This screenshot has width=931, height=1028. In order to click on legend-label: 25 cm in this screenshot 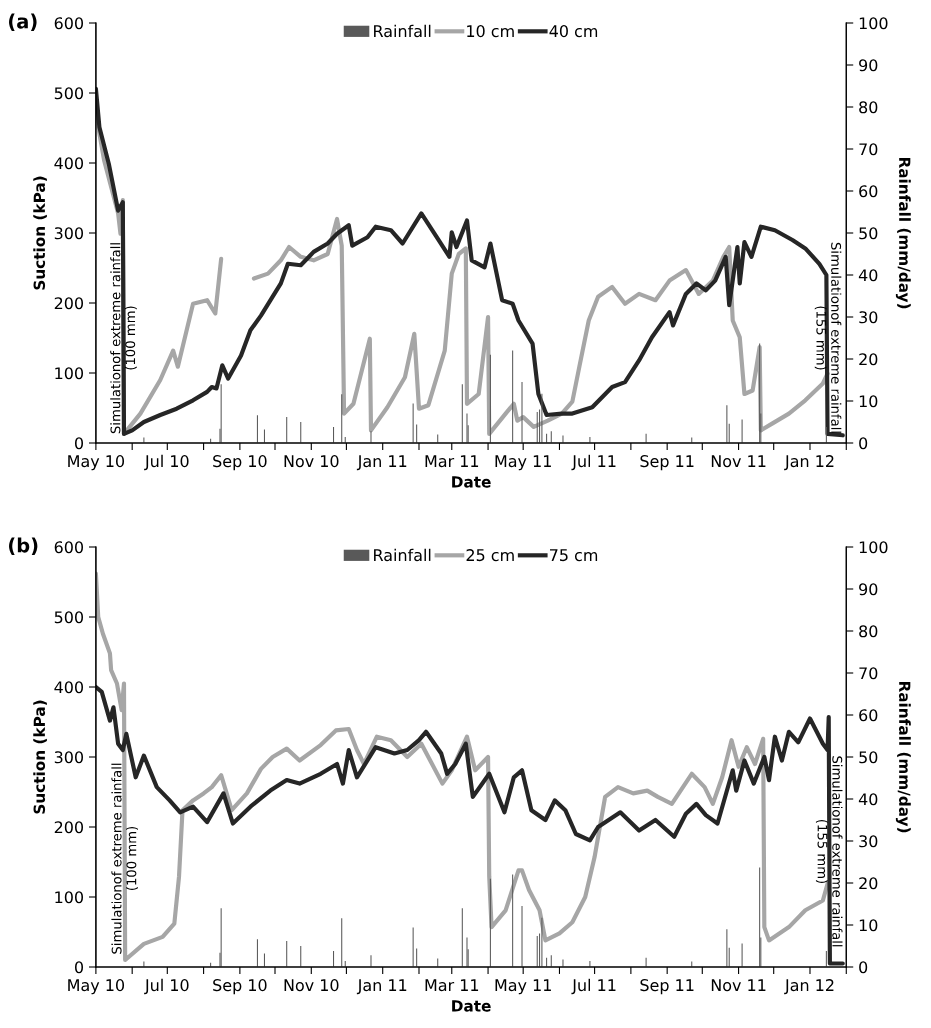, I will do `click(490, 555)`.